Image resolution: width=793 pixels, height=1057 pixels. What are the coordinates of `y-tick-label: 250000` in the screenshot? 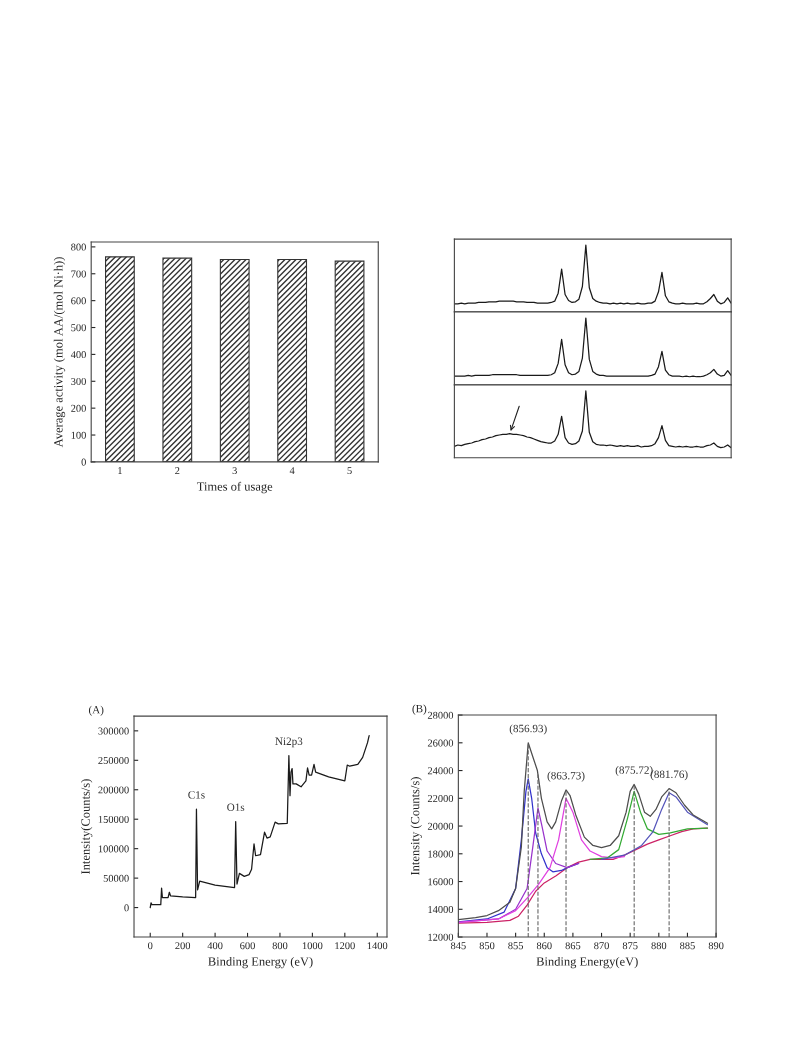 It's located at (113, 760).